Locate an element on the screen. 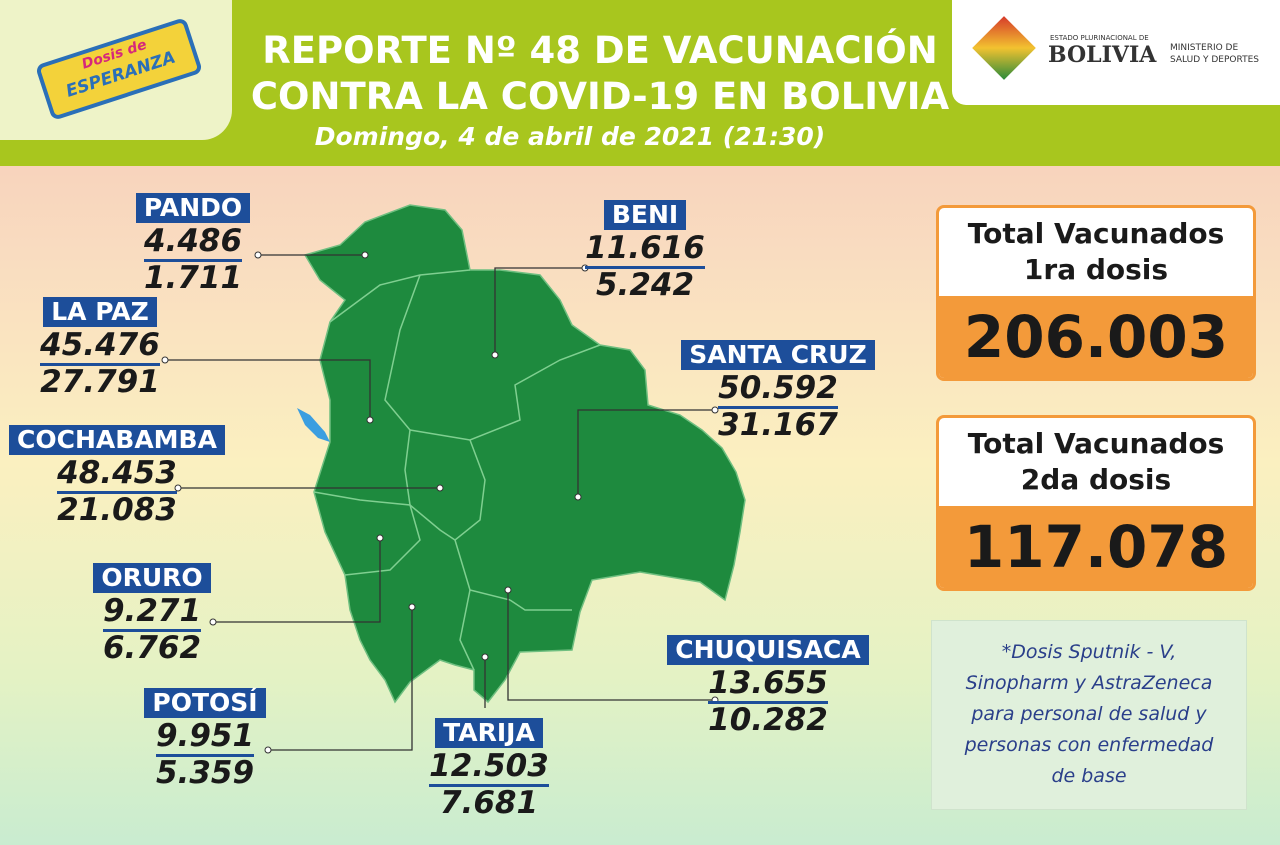 The height and width of the screenshot is (845, 1280). first-dose: 11.616 is located at coordinates (645, 249).